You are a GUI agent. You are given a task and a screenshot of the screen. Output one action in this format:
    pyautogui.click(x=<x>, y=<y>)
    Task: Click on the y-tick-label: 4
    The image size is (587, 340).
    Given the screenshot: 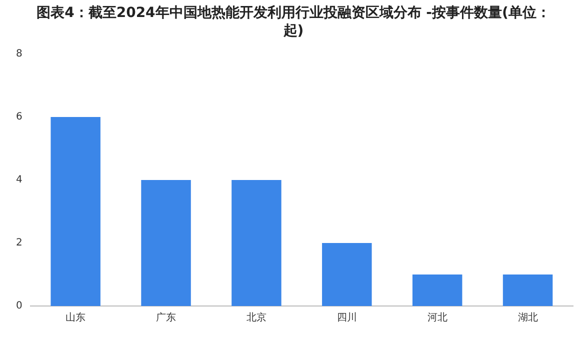 What is the action you would take?
    pyautogui.click(x=19, y=180)
    